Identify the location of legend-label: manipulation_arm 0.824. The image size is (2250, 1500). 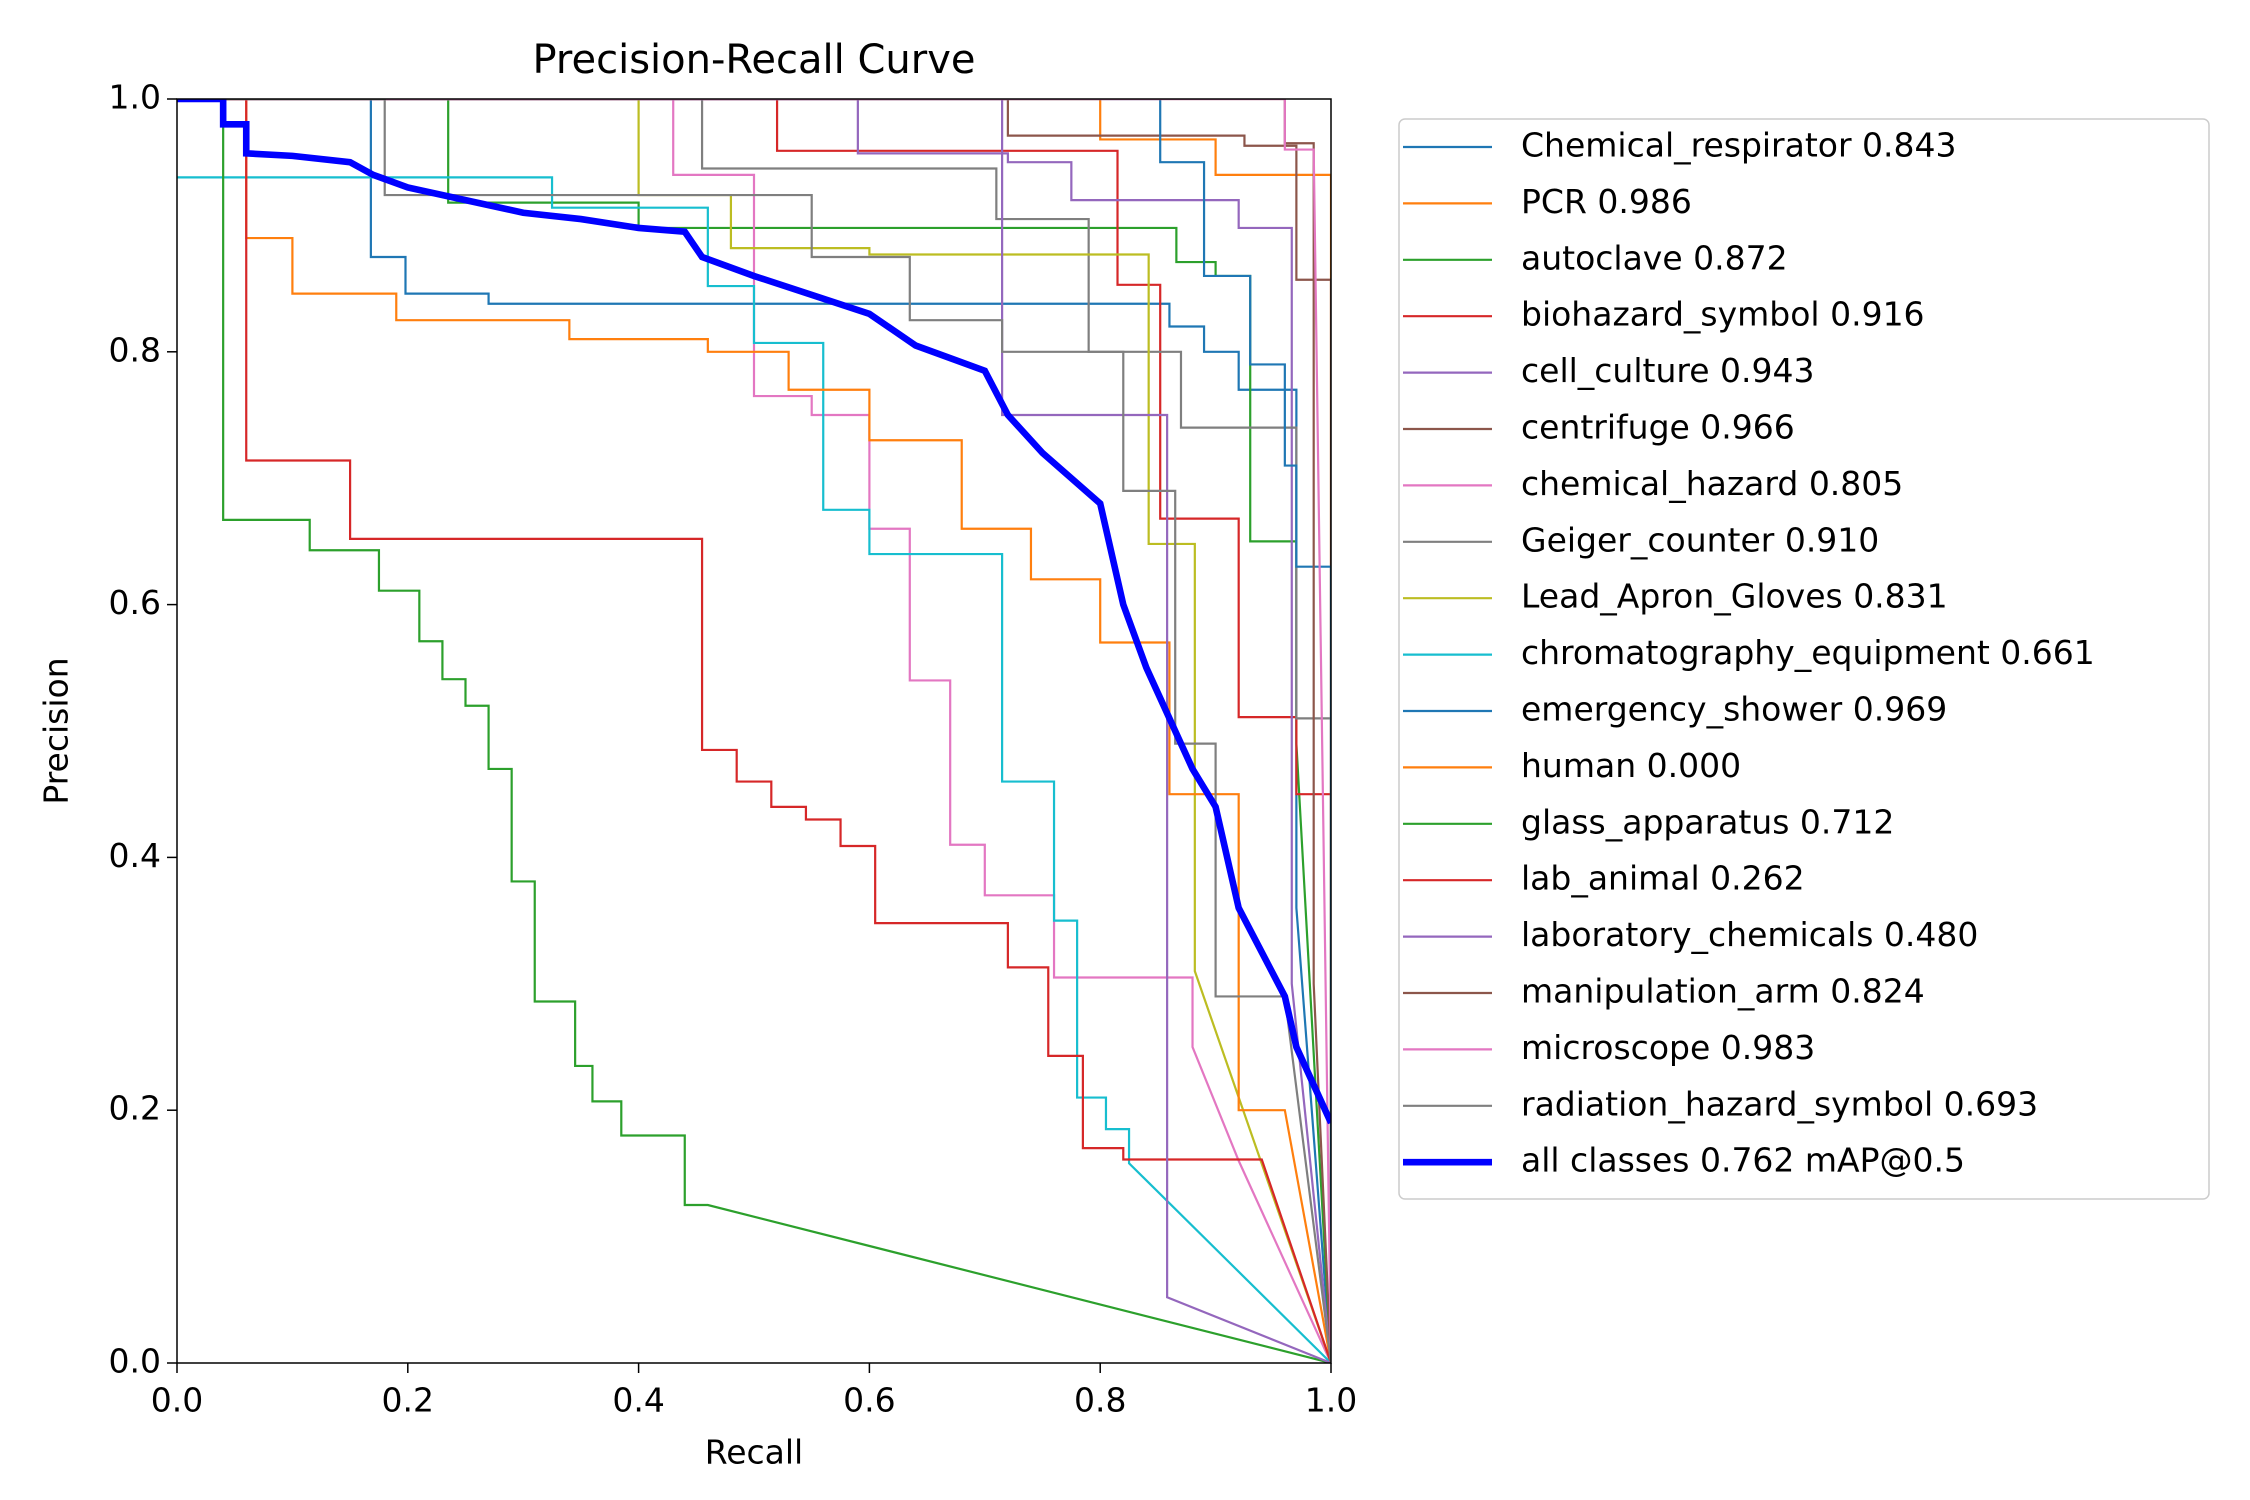
(1723, 991).